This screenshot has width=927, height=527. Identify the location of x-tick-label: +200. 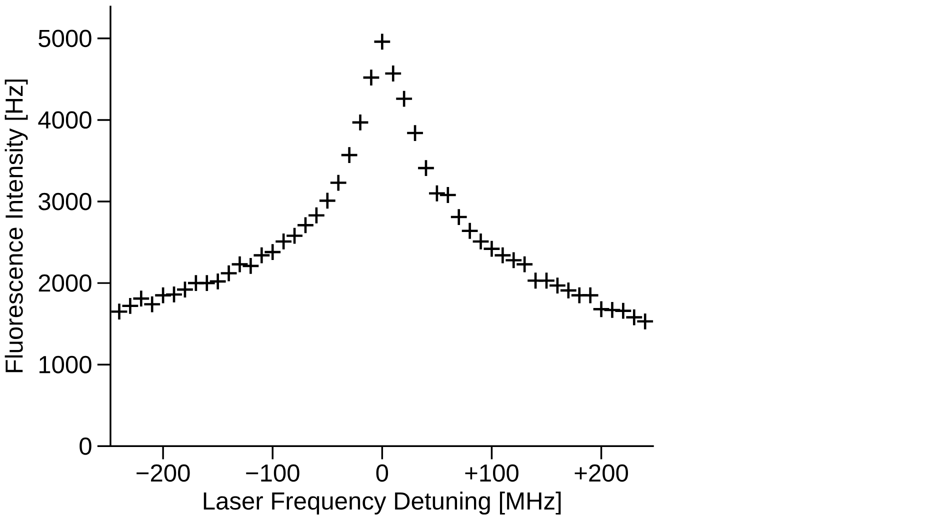
(601, 473).